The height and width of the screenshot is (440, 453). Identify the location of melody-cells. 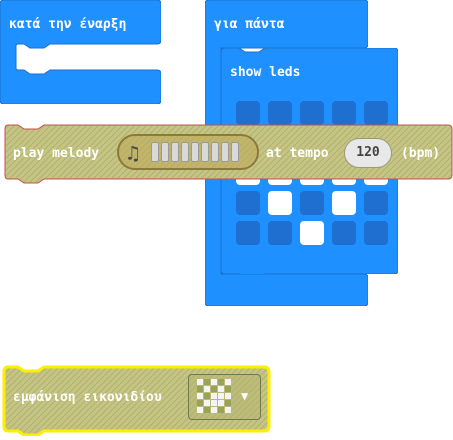
(195, 152).